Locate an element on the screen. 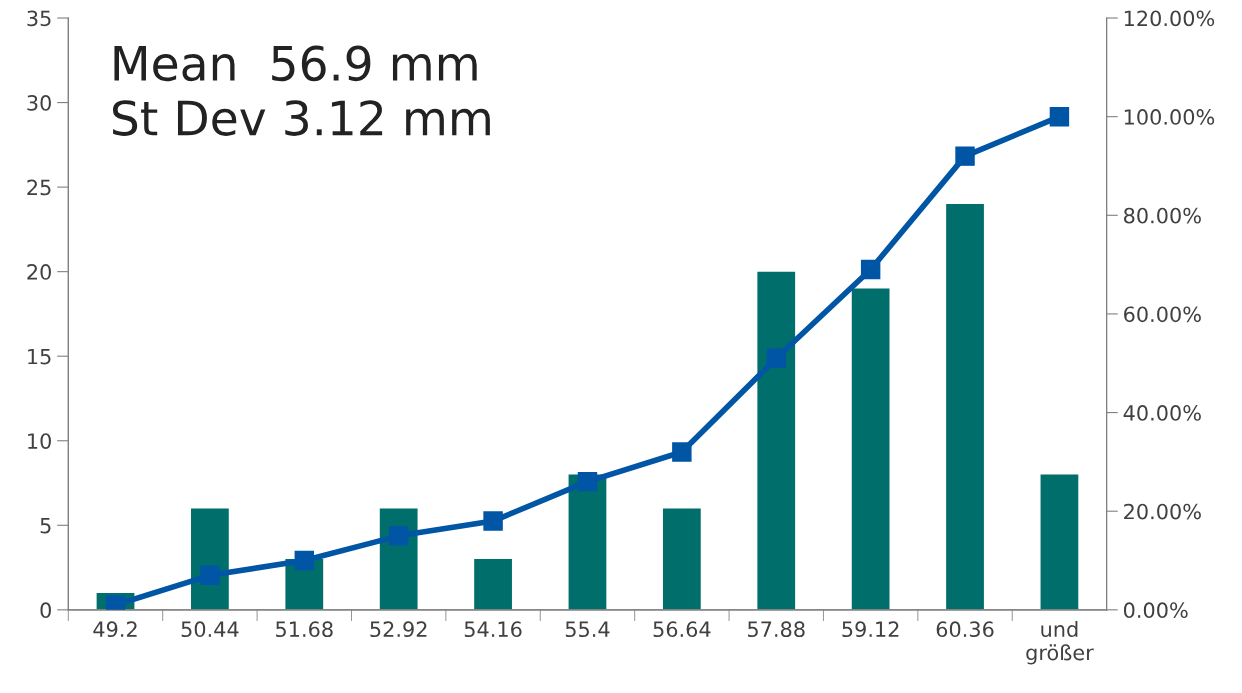 The width and height of the screenshot is (1242, 693). y-tick-label: 25 is located at coordinates (39, 187).